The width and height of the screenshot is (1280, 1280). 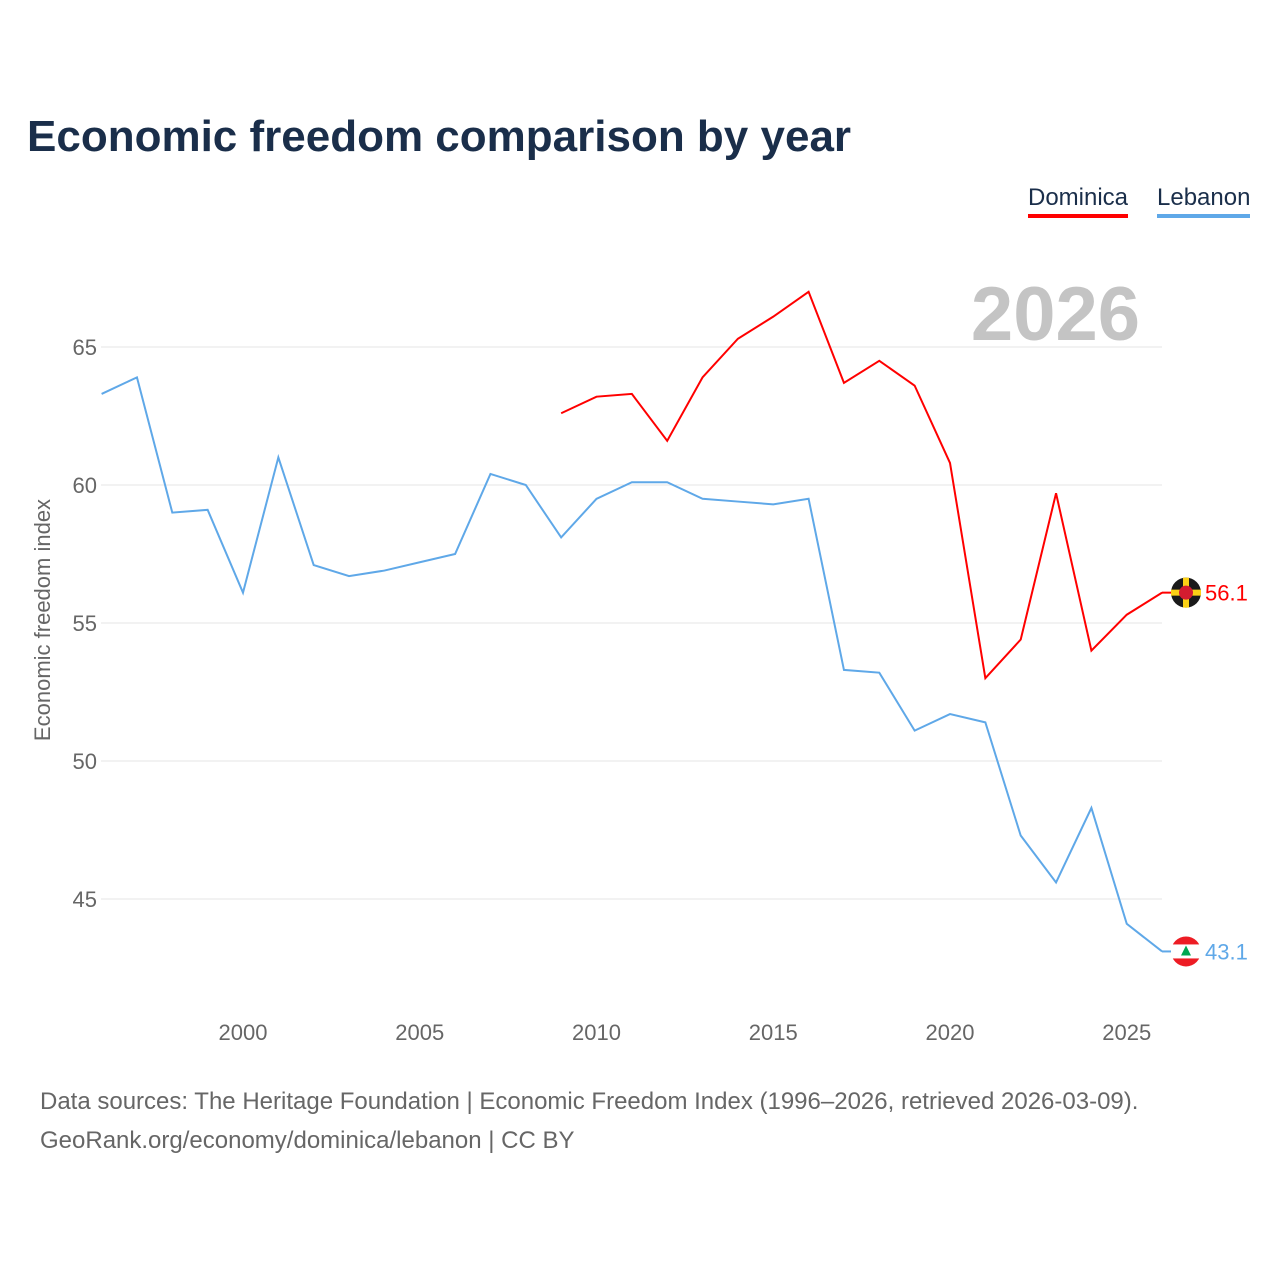 I want to click on legend-dominica: Dominica, so click(x=1078, y=201).